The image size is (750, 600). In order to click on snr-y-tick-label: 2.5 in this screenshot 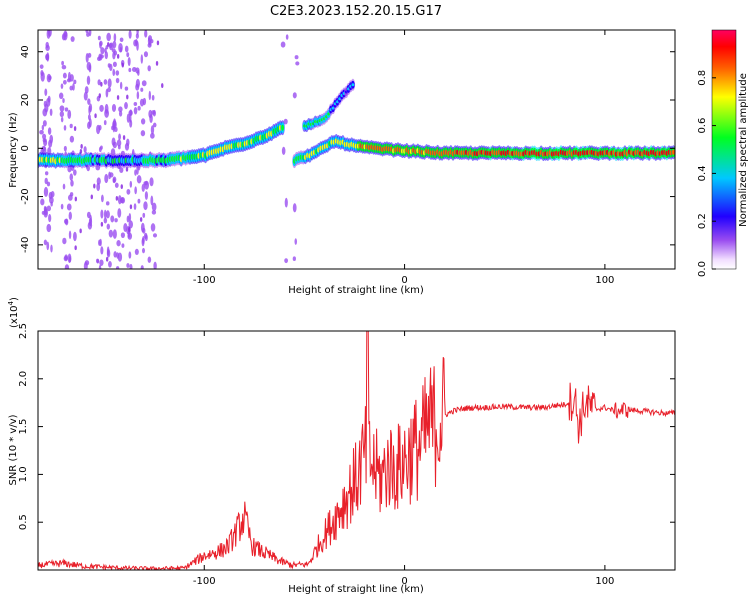, I will do `click(23, 331)`.